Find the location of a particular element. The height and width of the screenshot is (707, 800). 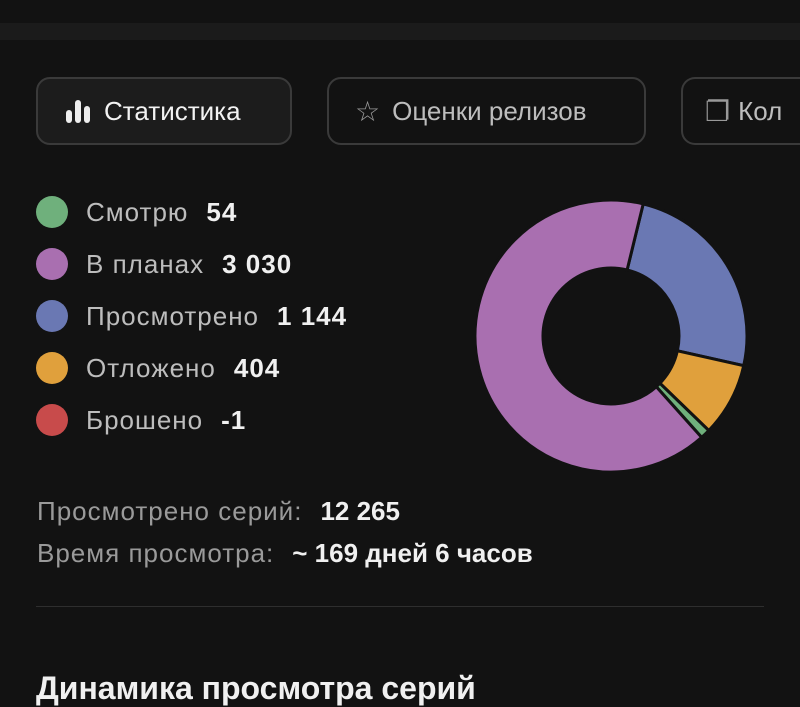

legend-item-completed: Просмотрено 1 144 is located at coordinates (191, 316).